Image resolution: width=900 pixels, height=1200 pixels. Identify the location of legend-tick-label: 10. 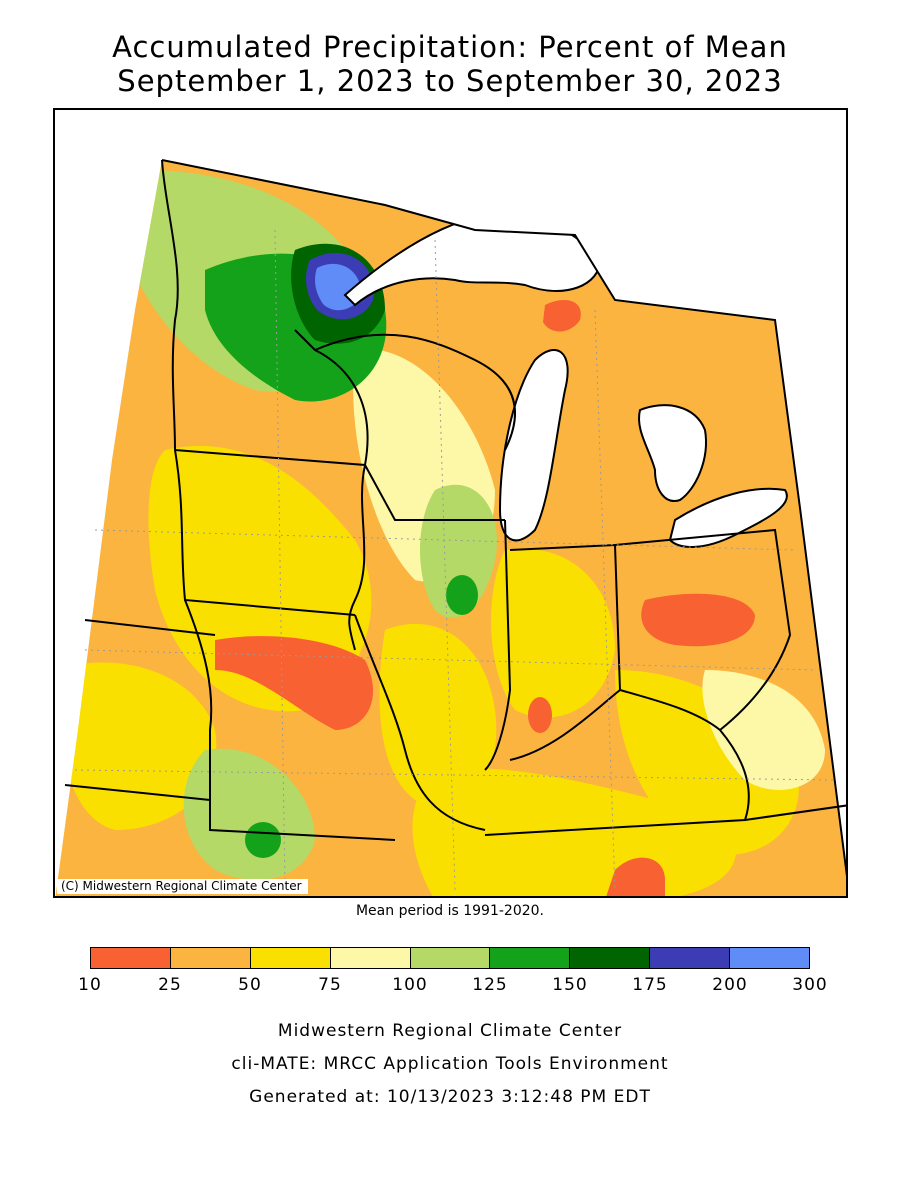
(90, 985).